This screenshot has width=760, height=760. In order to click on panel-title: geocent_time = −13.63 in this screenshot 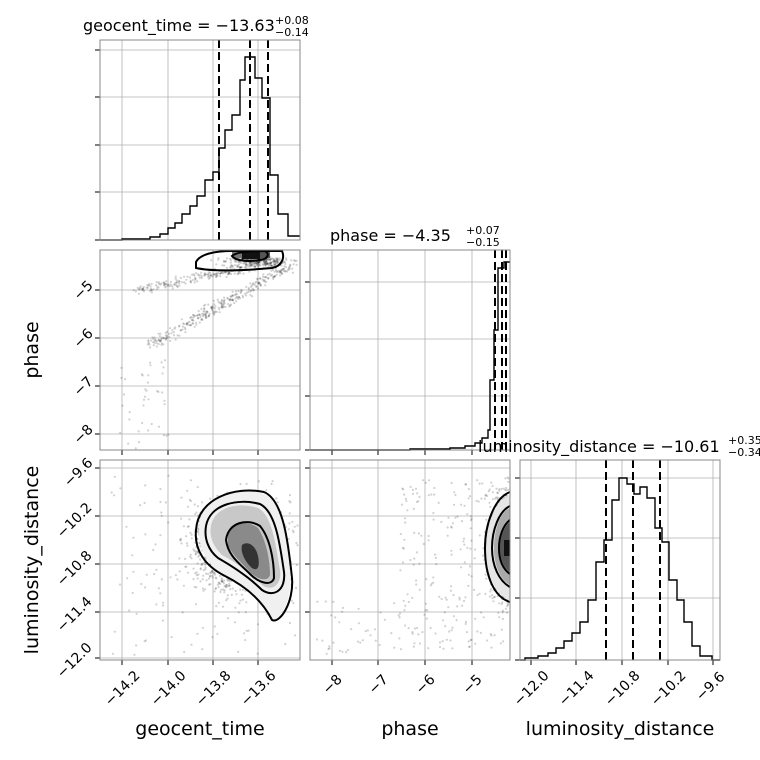, I will do `click(179, 26)`.